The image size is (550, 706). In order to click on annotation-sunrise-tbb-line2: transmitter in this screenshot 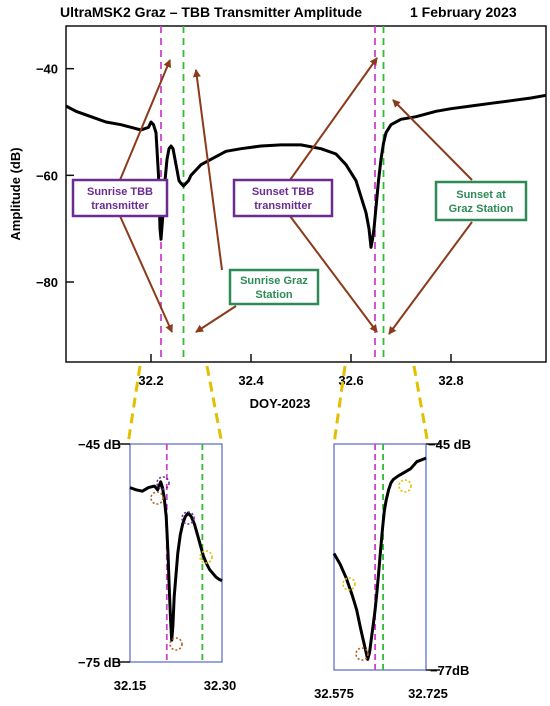, I will do `click(120, 206)`.